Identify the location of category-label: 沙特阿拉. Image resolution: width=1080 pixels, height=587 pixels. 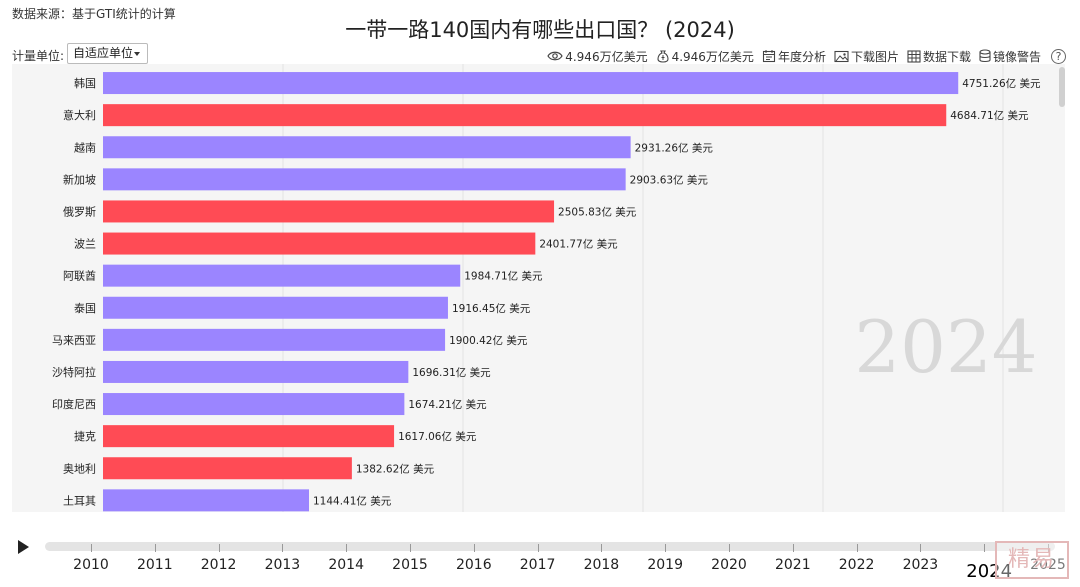
(74, 372).